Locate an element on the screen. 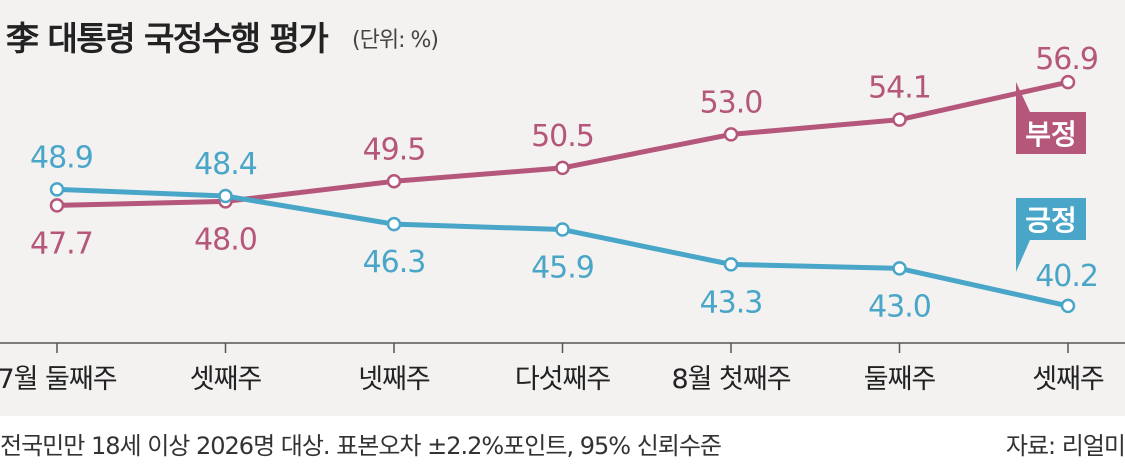  data-label: 56.9 is located at coordinates (1066, 59).